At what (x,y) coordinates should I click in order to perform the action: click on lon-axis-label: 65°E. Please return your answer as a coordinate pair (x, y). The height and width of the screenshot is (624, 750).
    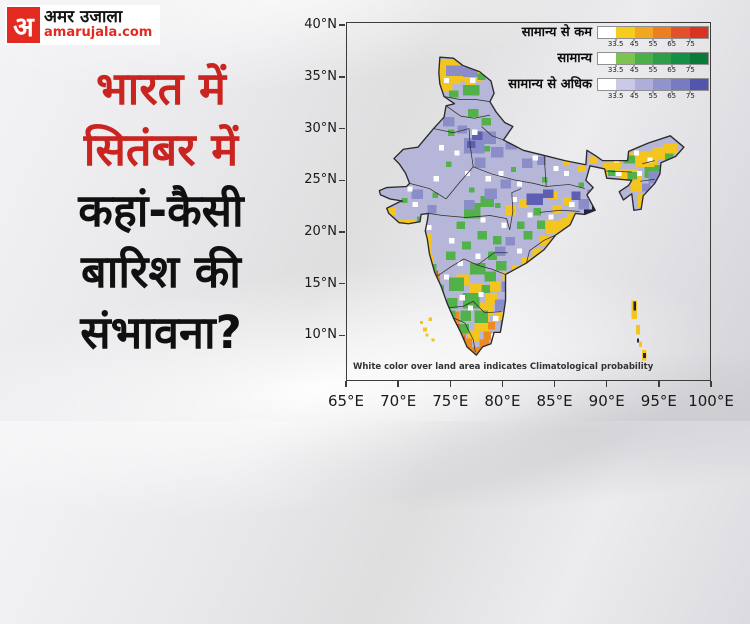
    Looking at the image, I should click on (346, 401).